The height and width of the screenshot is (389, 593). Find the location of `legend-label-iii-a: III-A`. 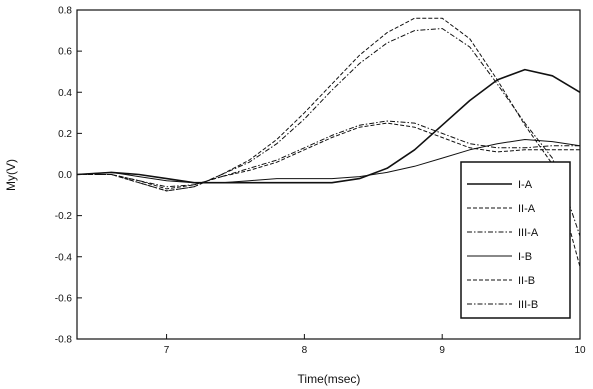

legend-label-iii-a: III-A is located at coordinates (528, 233).